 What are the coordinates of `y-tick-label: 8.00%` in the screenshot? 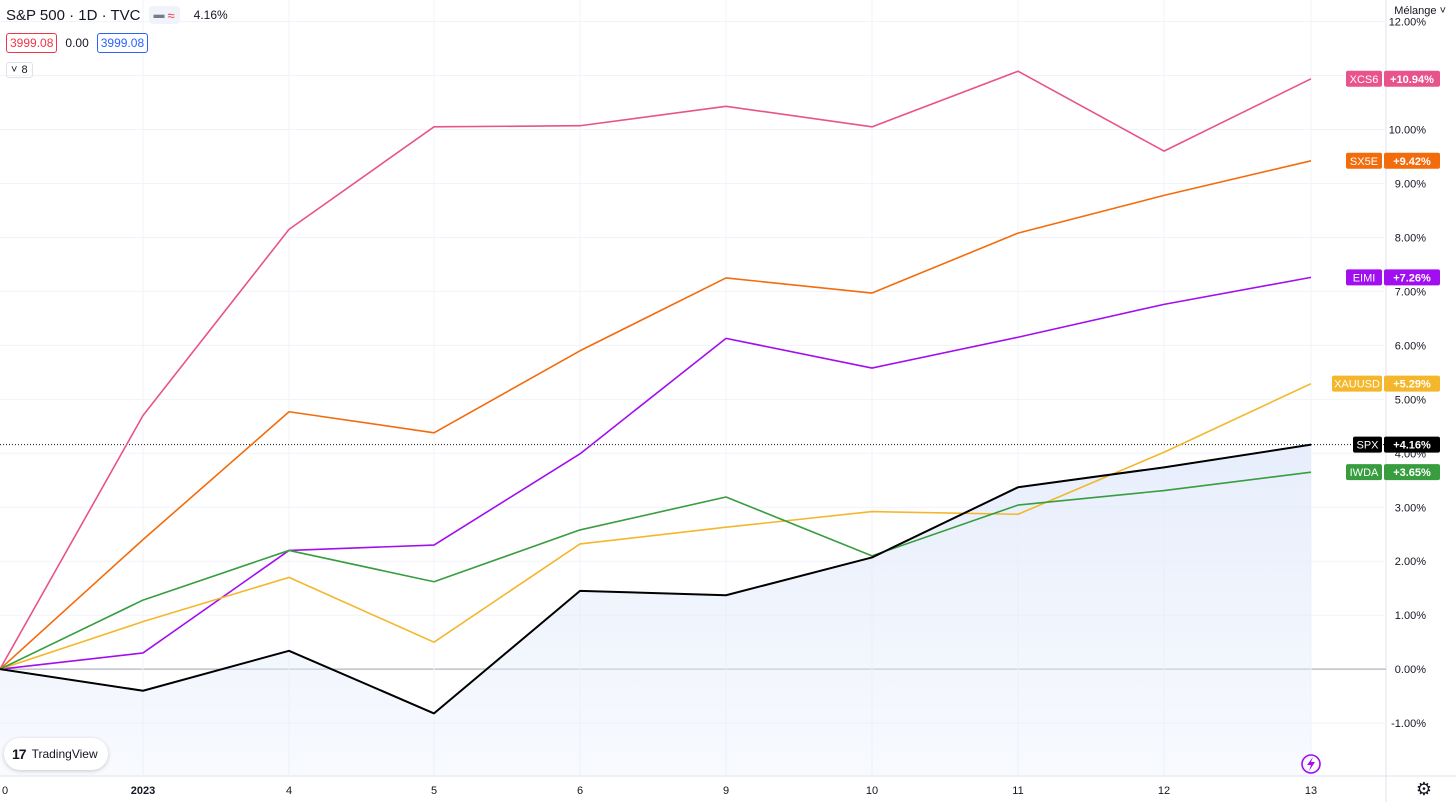 It's located at (1410, 238).